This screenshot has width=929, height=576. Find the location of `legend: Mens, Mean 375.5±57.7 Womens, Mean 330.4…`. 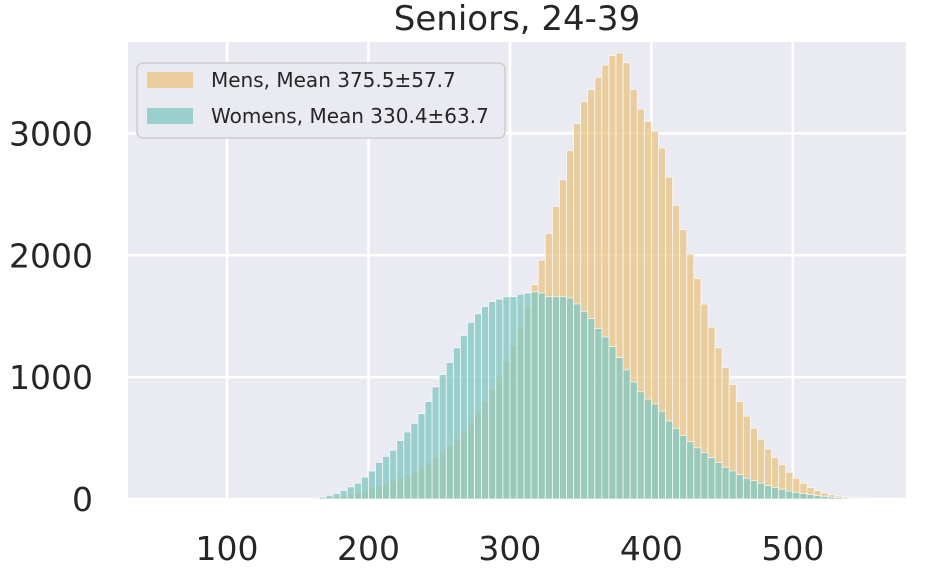

legend: Mens, Mean 375.5±57.7 Womens, Mean 330.4… is located at coordinates (321, 100).